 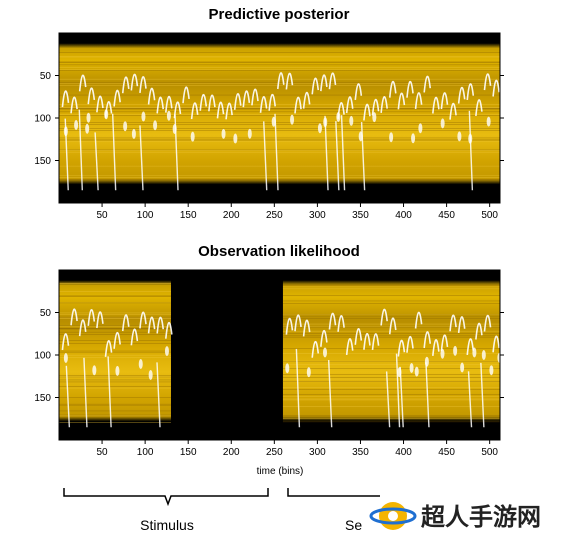 What do you see at coordinates (333, 492) in the screenshot?
I see `second-brace` at bounding box center [333, 492].